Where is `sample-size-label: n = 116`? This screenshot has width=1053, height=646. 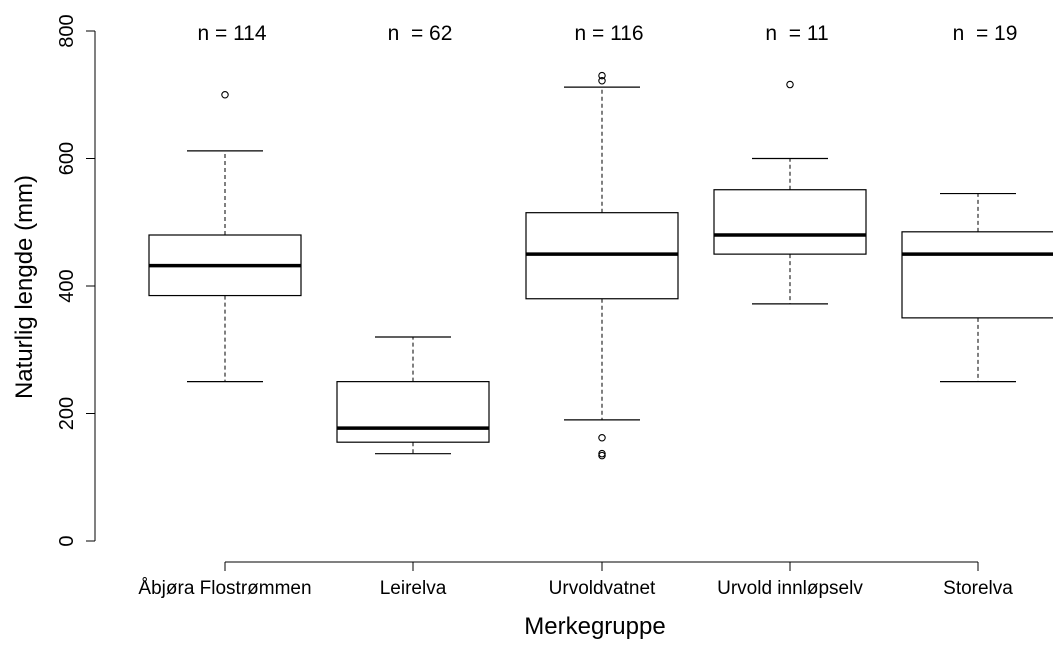
sample-size-label: n = 116 is located at coordinates (608, 33).